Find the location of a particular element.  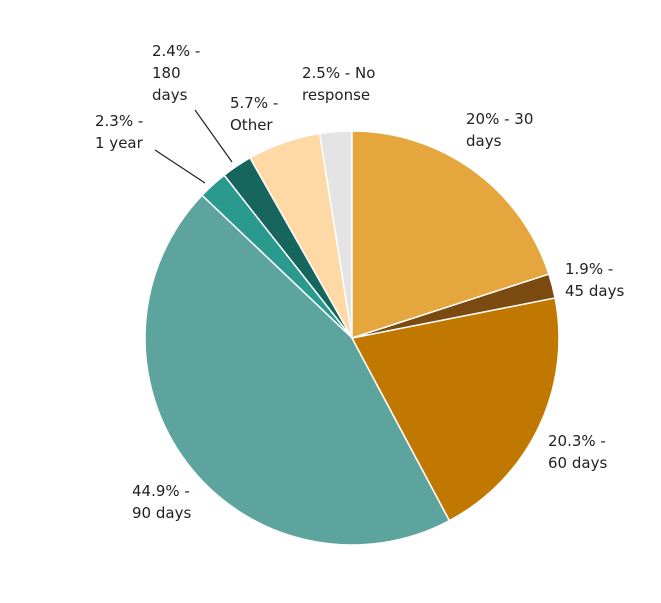

slice-label: 2.4% - 180 days is located at coordinates (176, 73).